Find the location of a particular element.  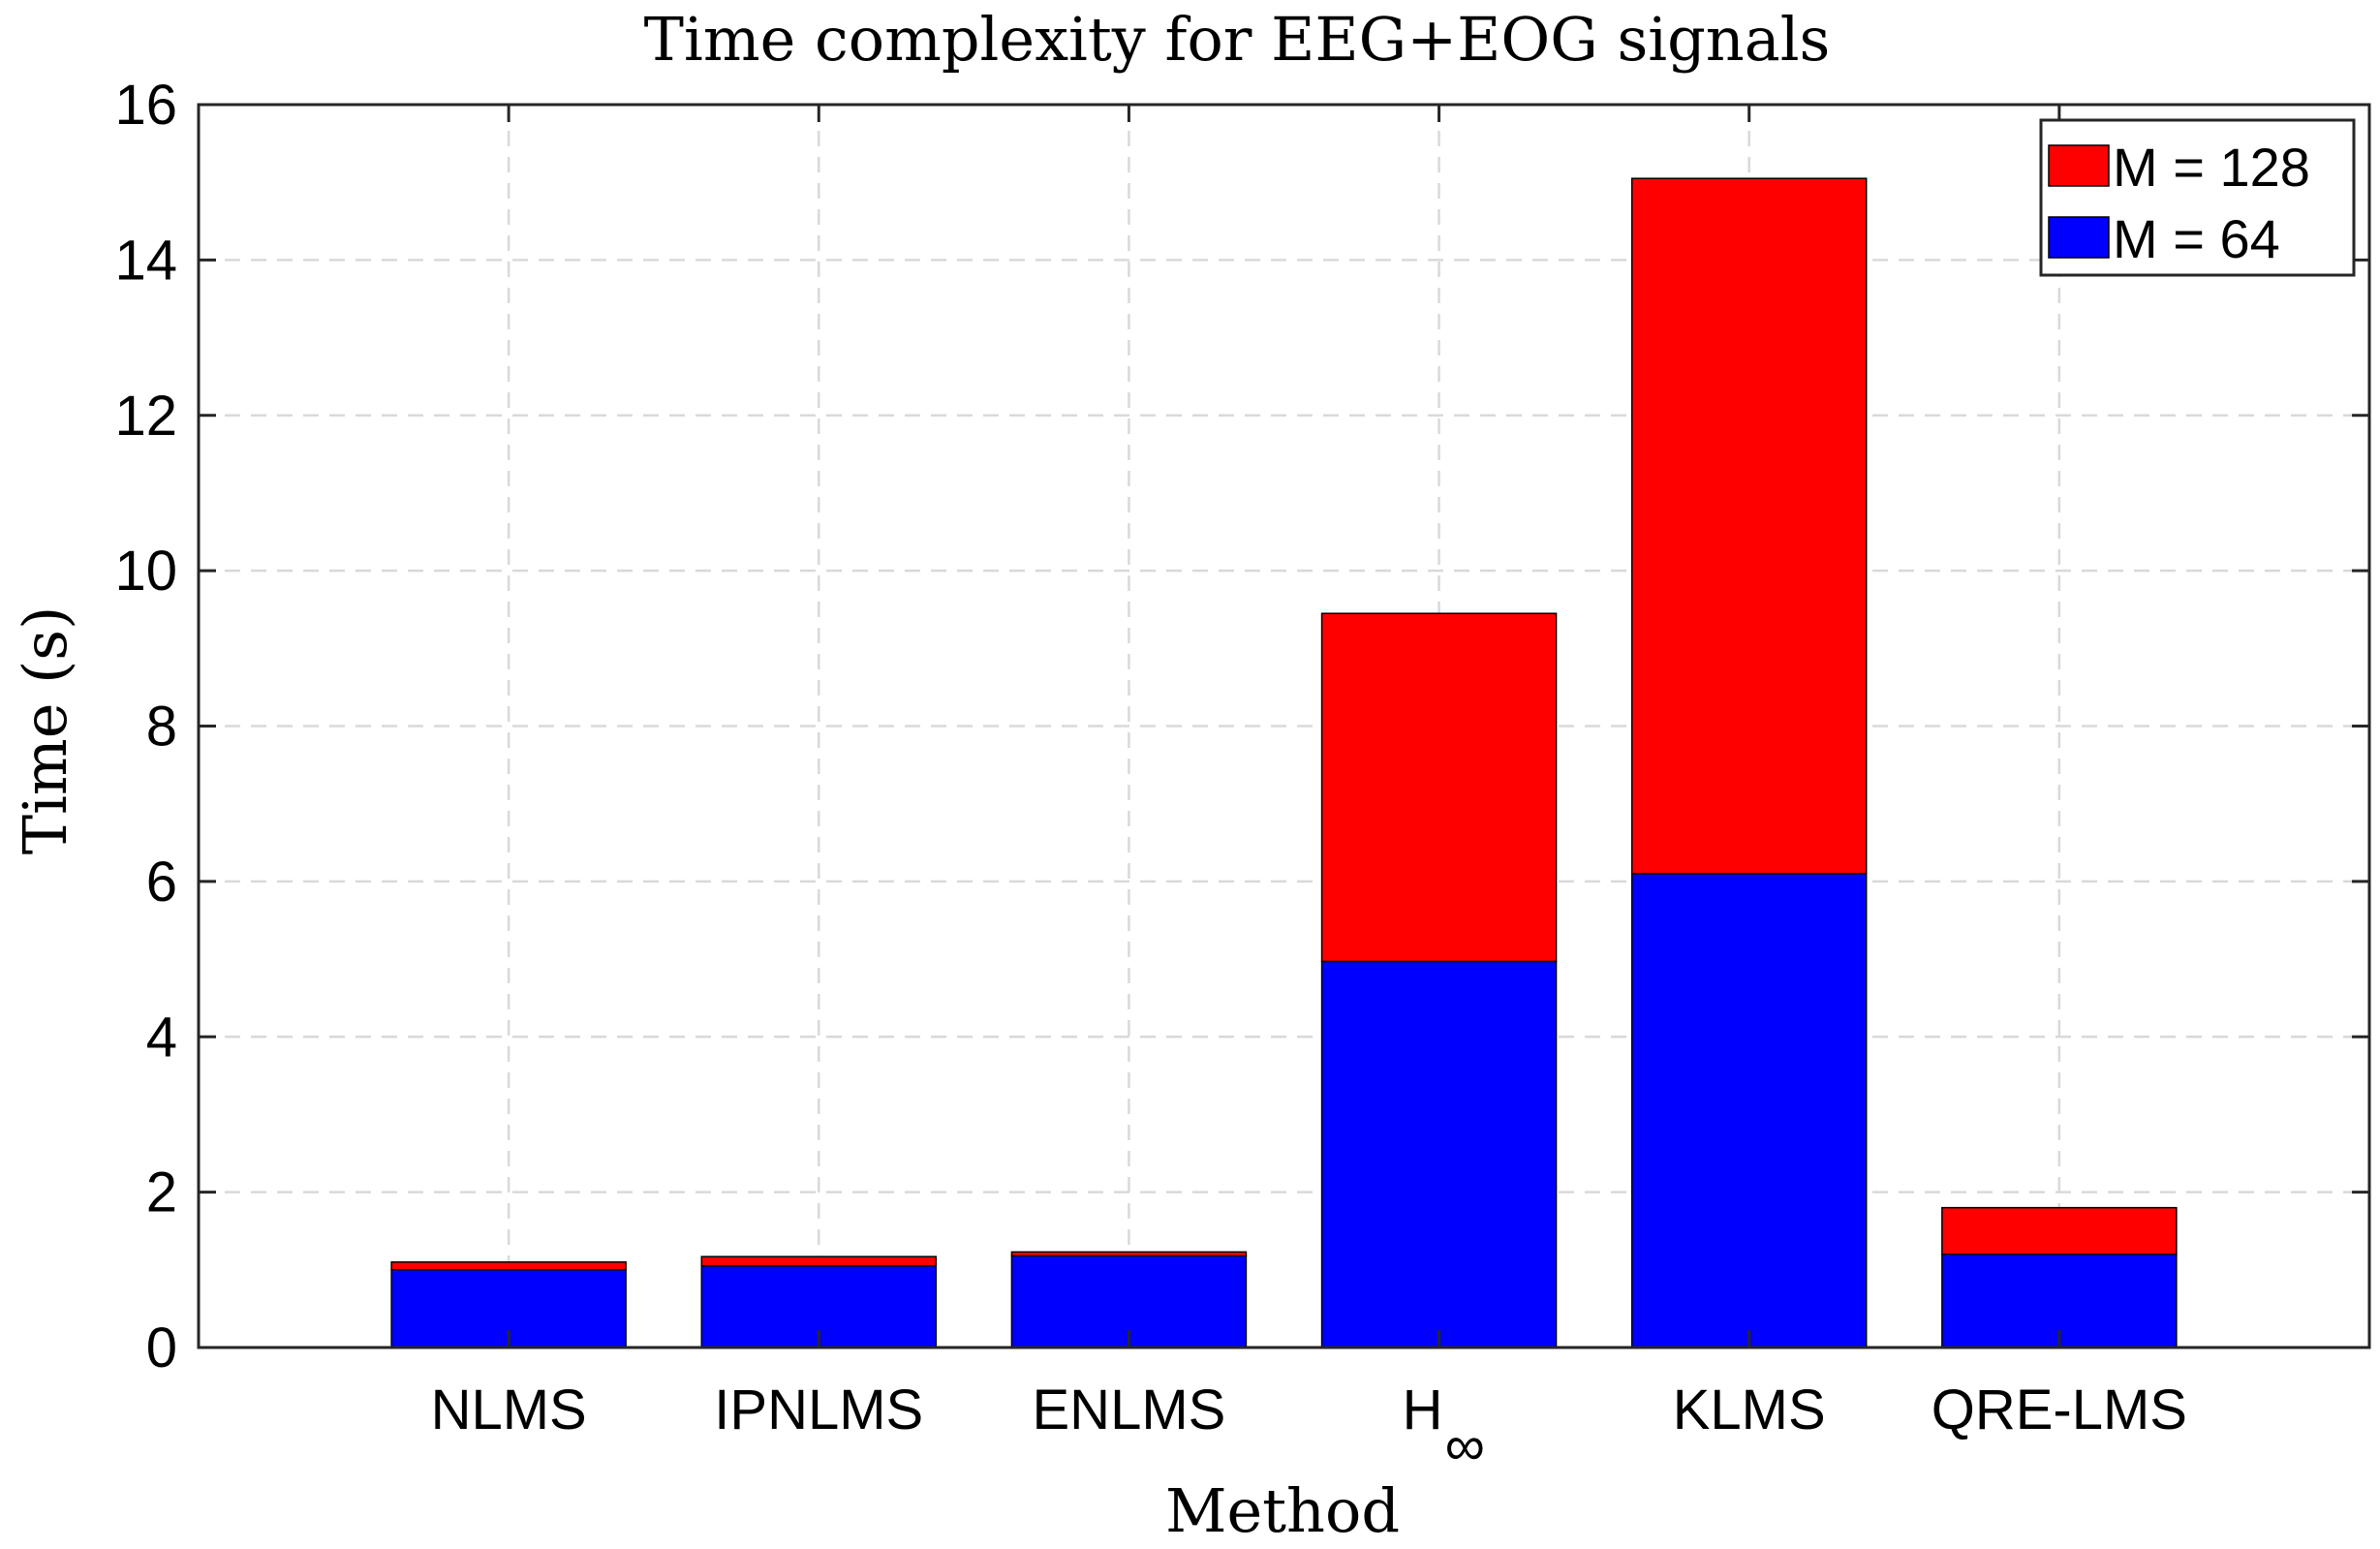

legend: M = 128 M = 64 is located at coordinates (2197, 198).